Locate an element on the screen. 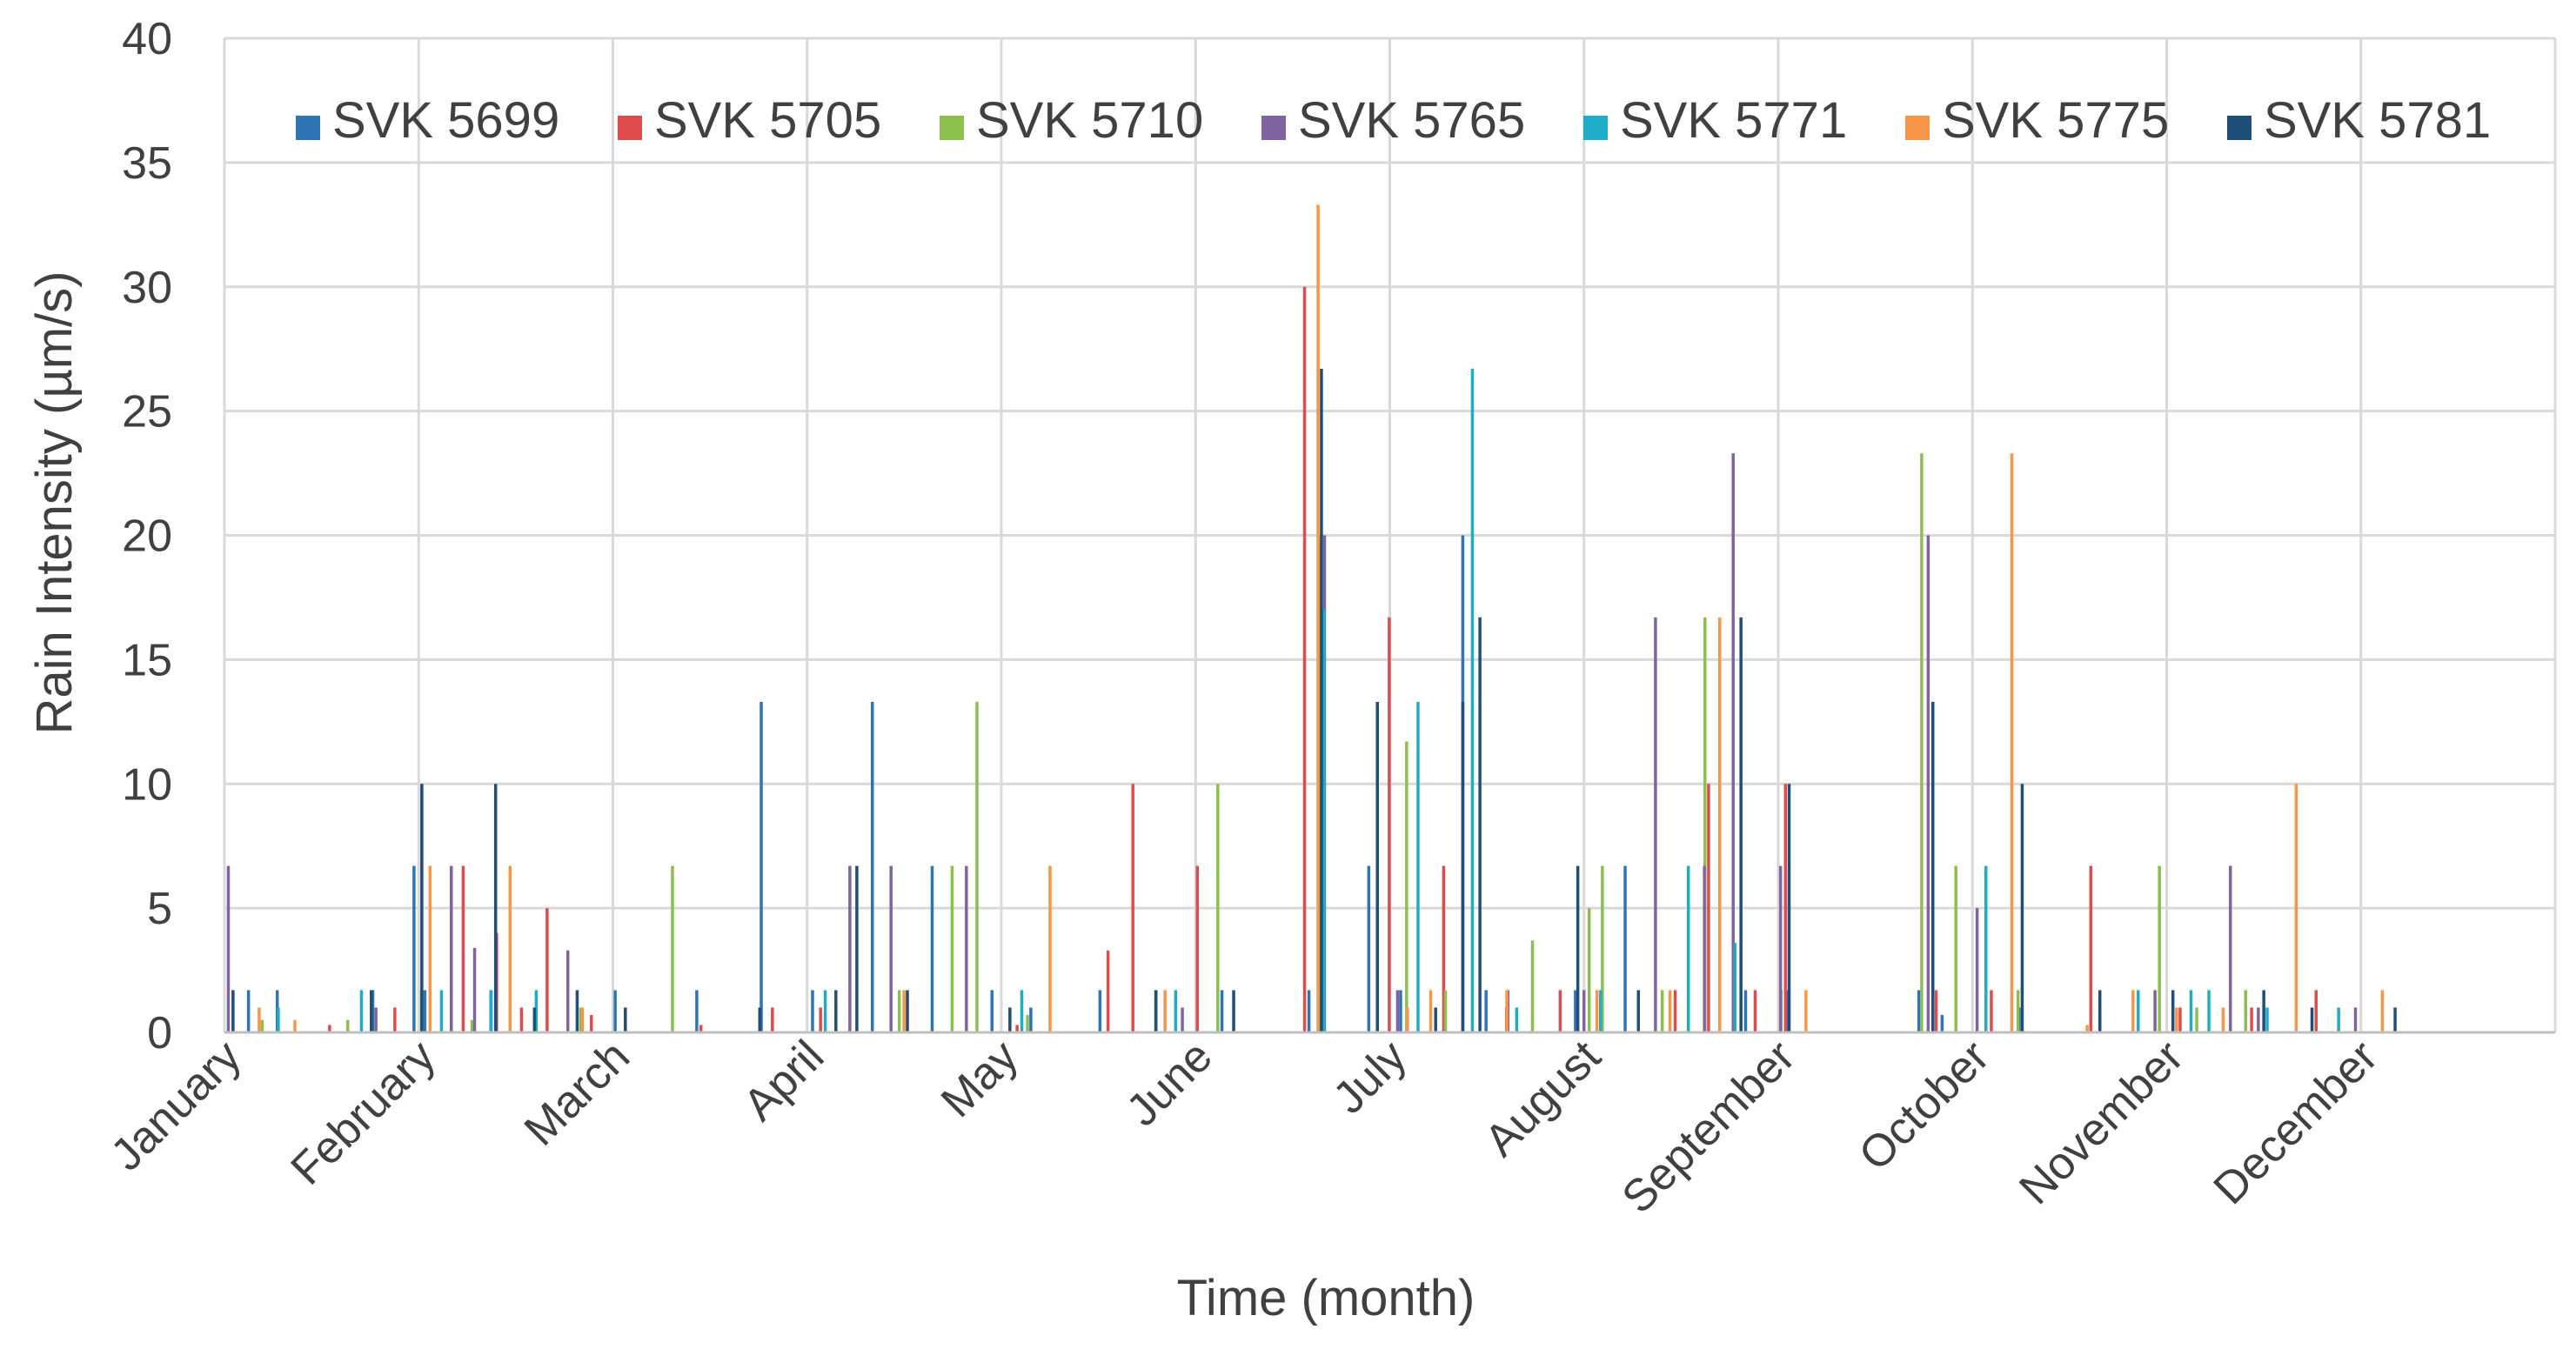 The height and width of the screenshot is (1349, 2576). y-tick-label-3: 15 is located at coordinates (147, 660).